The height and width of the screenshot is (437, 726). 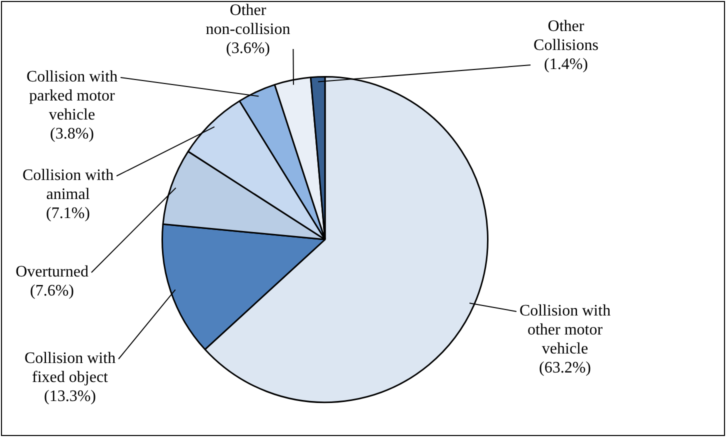 What do you see at coordinates (248, 20) in the screenshot?
I see `slice-label: Other non-collision` at bounding box center [248, 20].